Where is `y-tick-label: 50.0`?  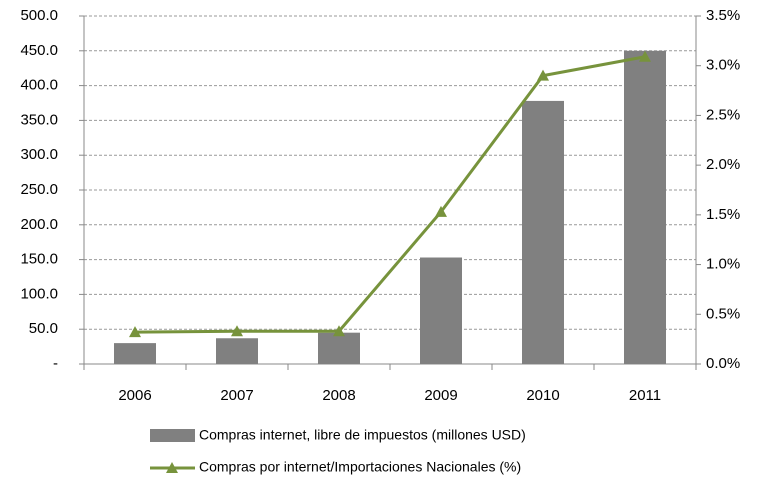 y-tick-label: 50.0 is located at coordinates (43, 328).